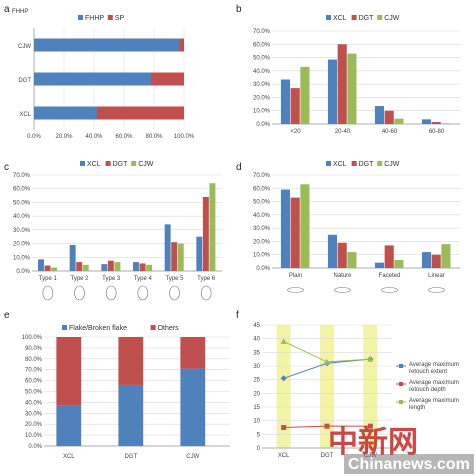 The height and width of the screenshot is (476, 476). Describe the element at coordinates (390, 276) in the screenshot. I see `panel-d-xtick-2: Faceted` at that location.